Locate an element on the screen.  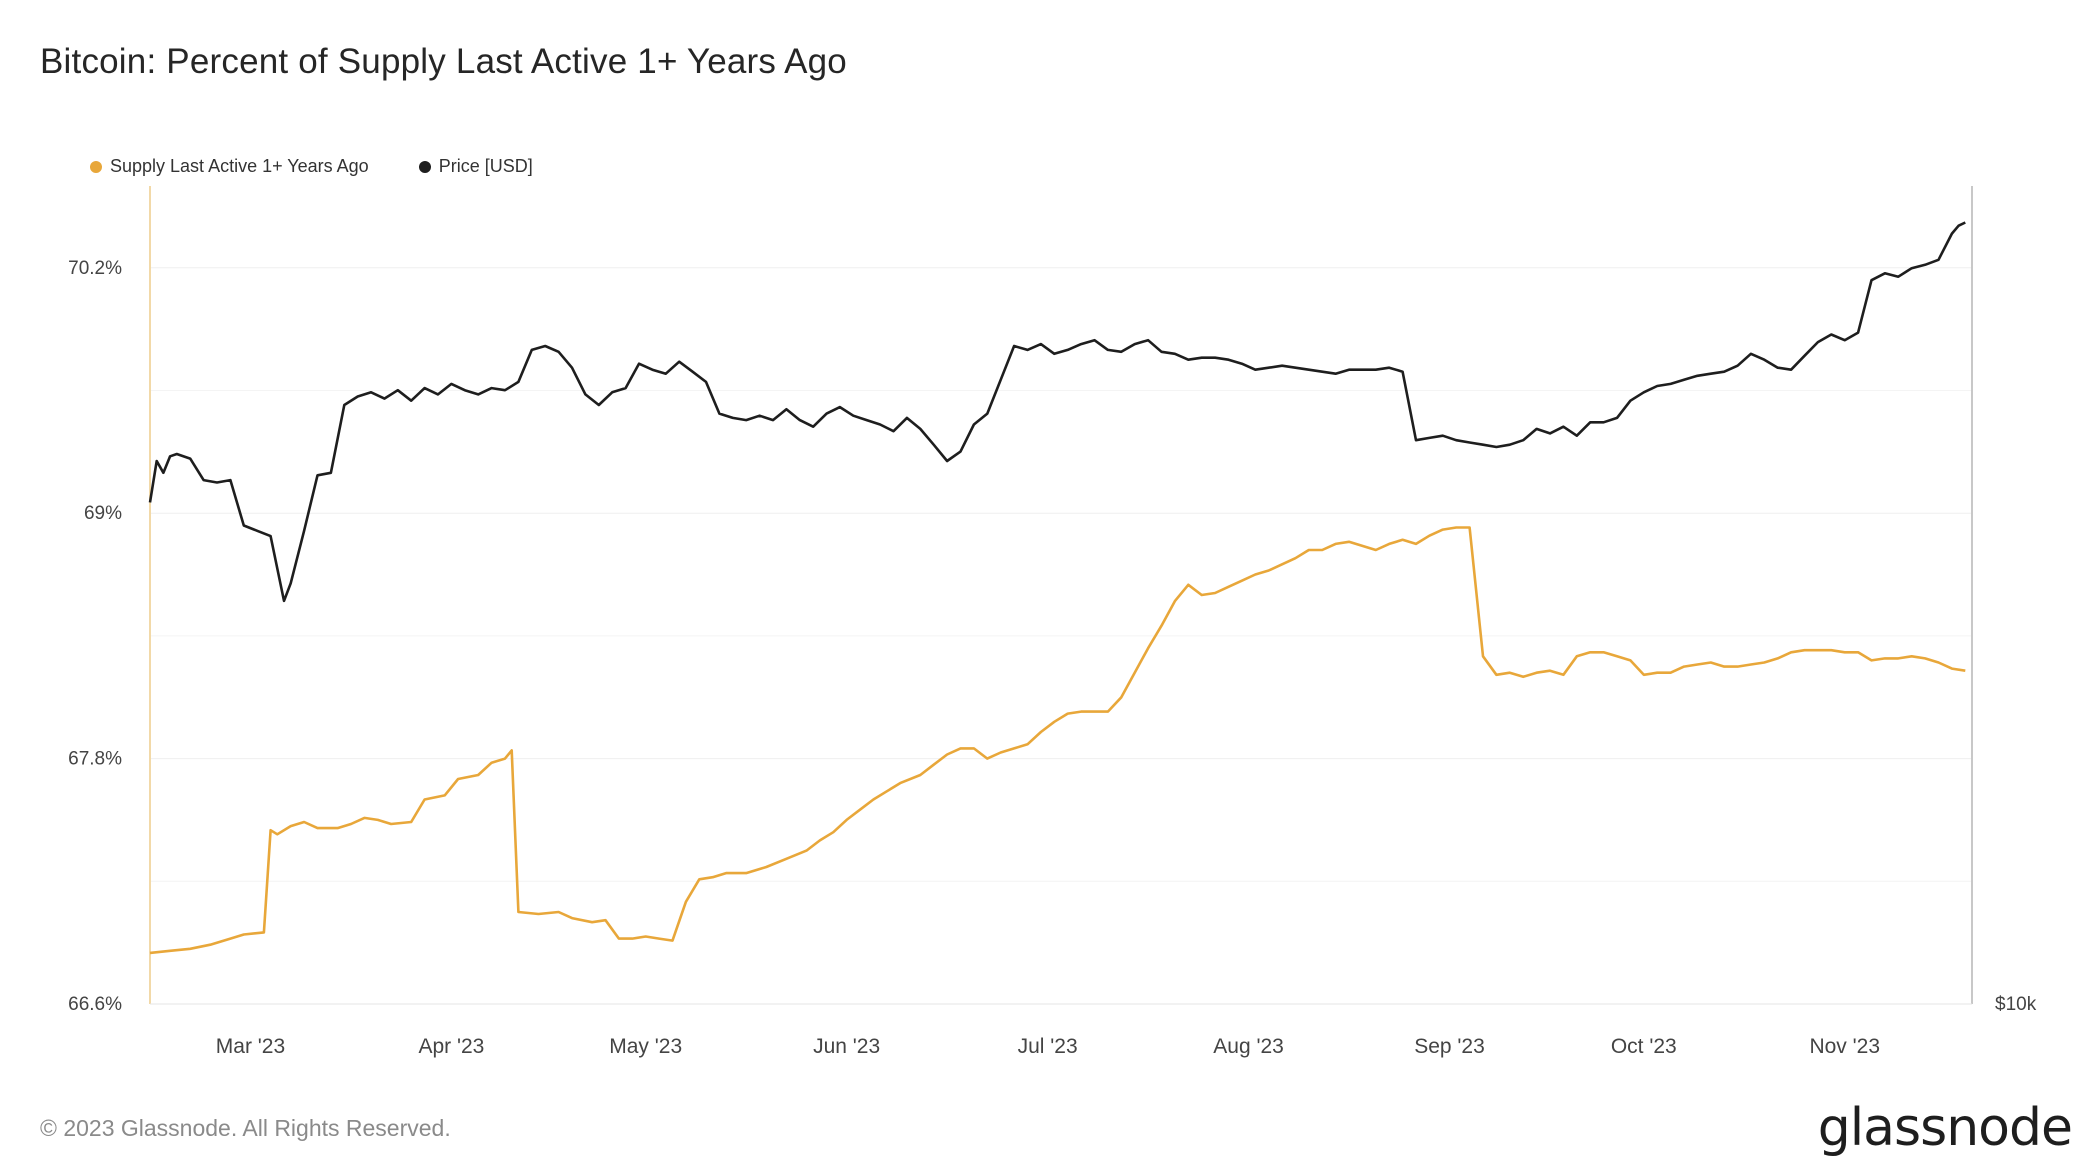
copyright-text: © 2023 Glassnode. All Rights Reserved. is located at coordinates (245, 1128).